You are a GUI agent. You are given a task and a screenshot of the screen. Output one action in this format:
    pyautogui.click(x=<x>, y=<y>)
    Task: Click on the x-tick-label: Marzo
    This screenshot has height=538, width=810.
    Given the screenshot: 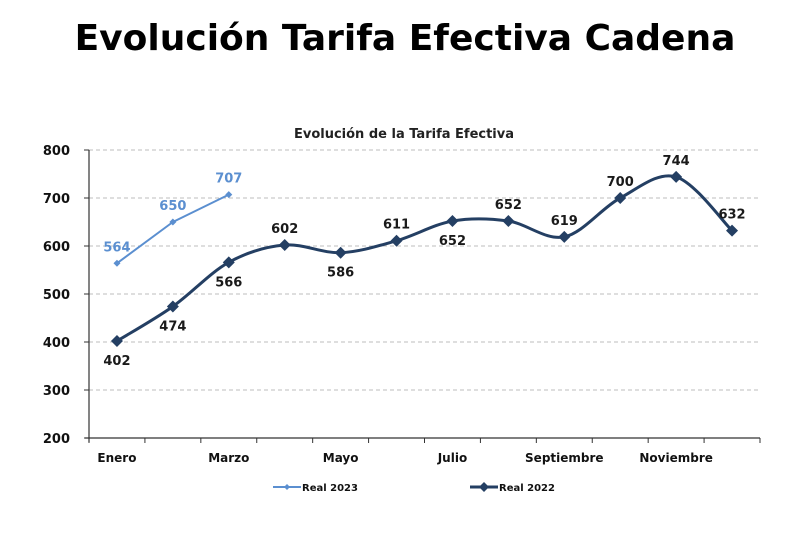 What is the action you would take?
    pyautogui.click(x=228, y=458)
    